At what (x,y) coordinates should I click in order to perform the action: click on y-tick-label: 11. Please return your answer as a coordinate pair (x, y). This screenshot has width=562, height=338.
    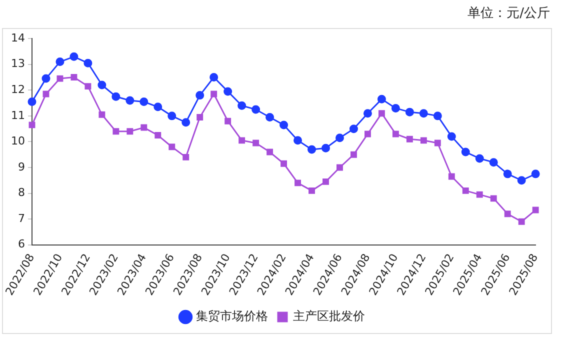
    Looking at the image, I should click on (17, 115).